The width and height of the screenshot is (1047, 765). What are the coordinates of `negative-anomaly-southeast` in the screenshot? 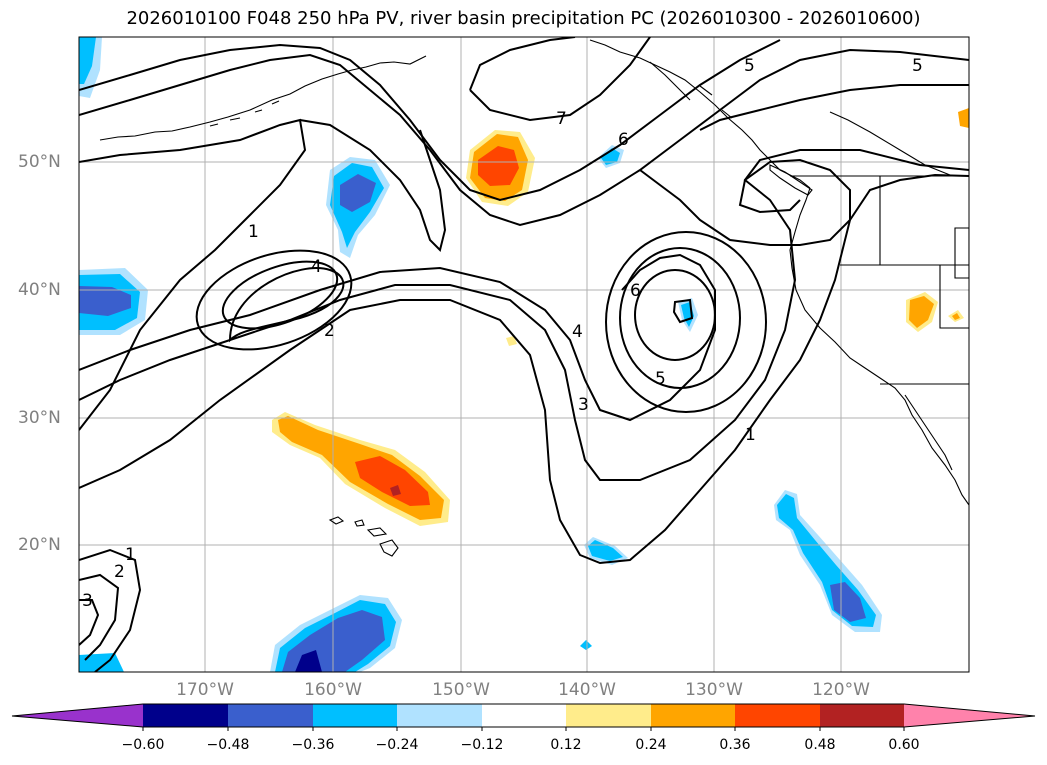 It's located at (828, 561).